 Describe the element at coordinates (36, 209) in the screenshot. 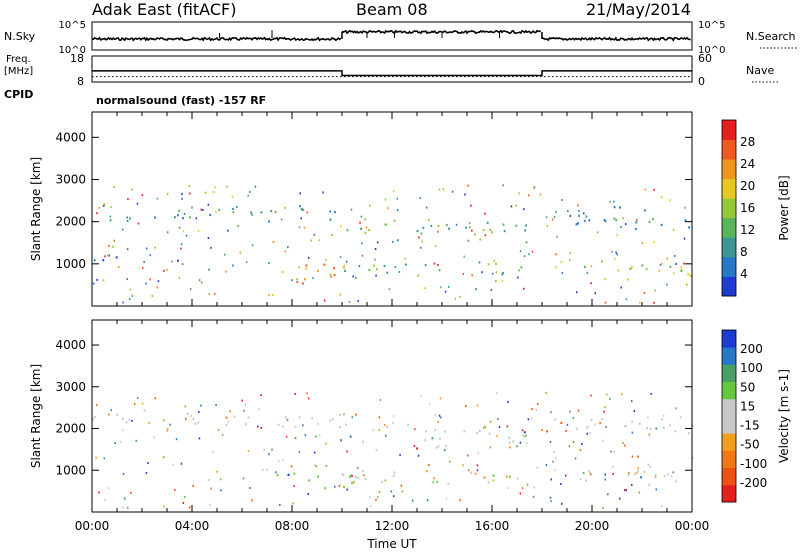

I see `y-axis-label: Slant Range [km]` at that location.